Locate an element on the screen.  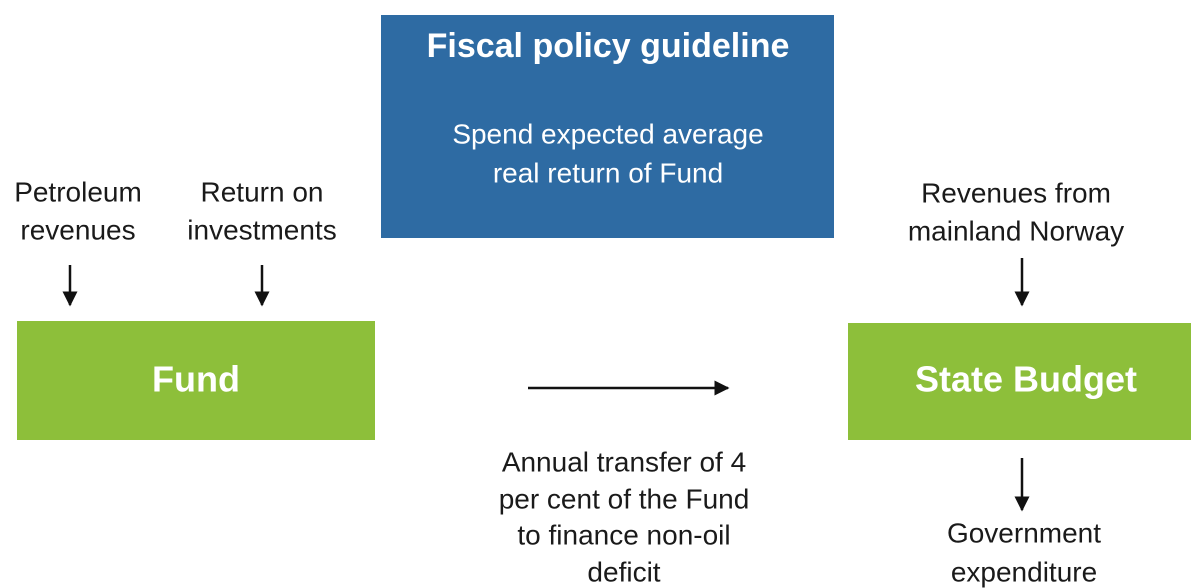
budget-input: Revenues from is located at coordinates (1016, 192).